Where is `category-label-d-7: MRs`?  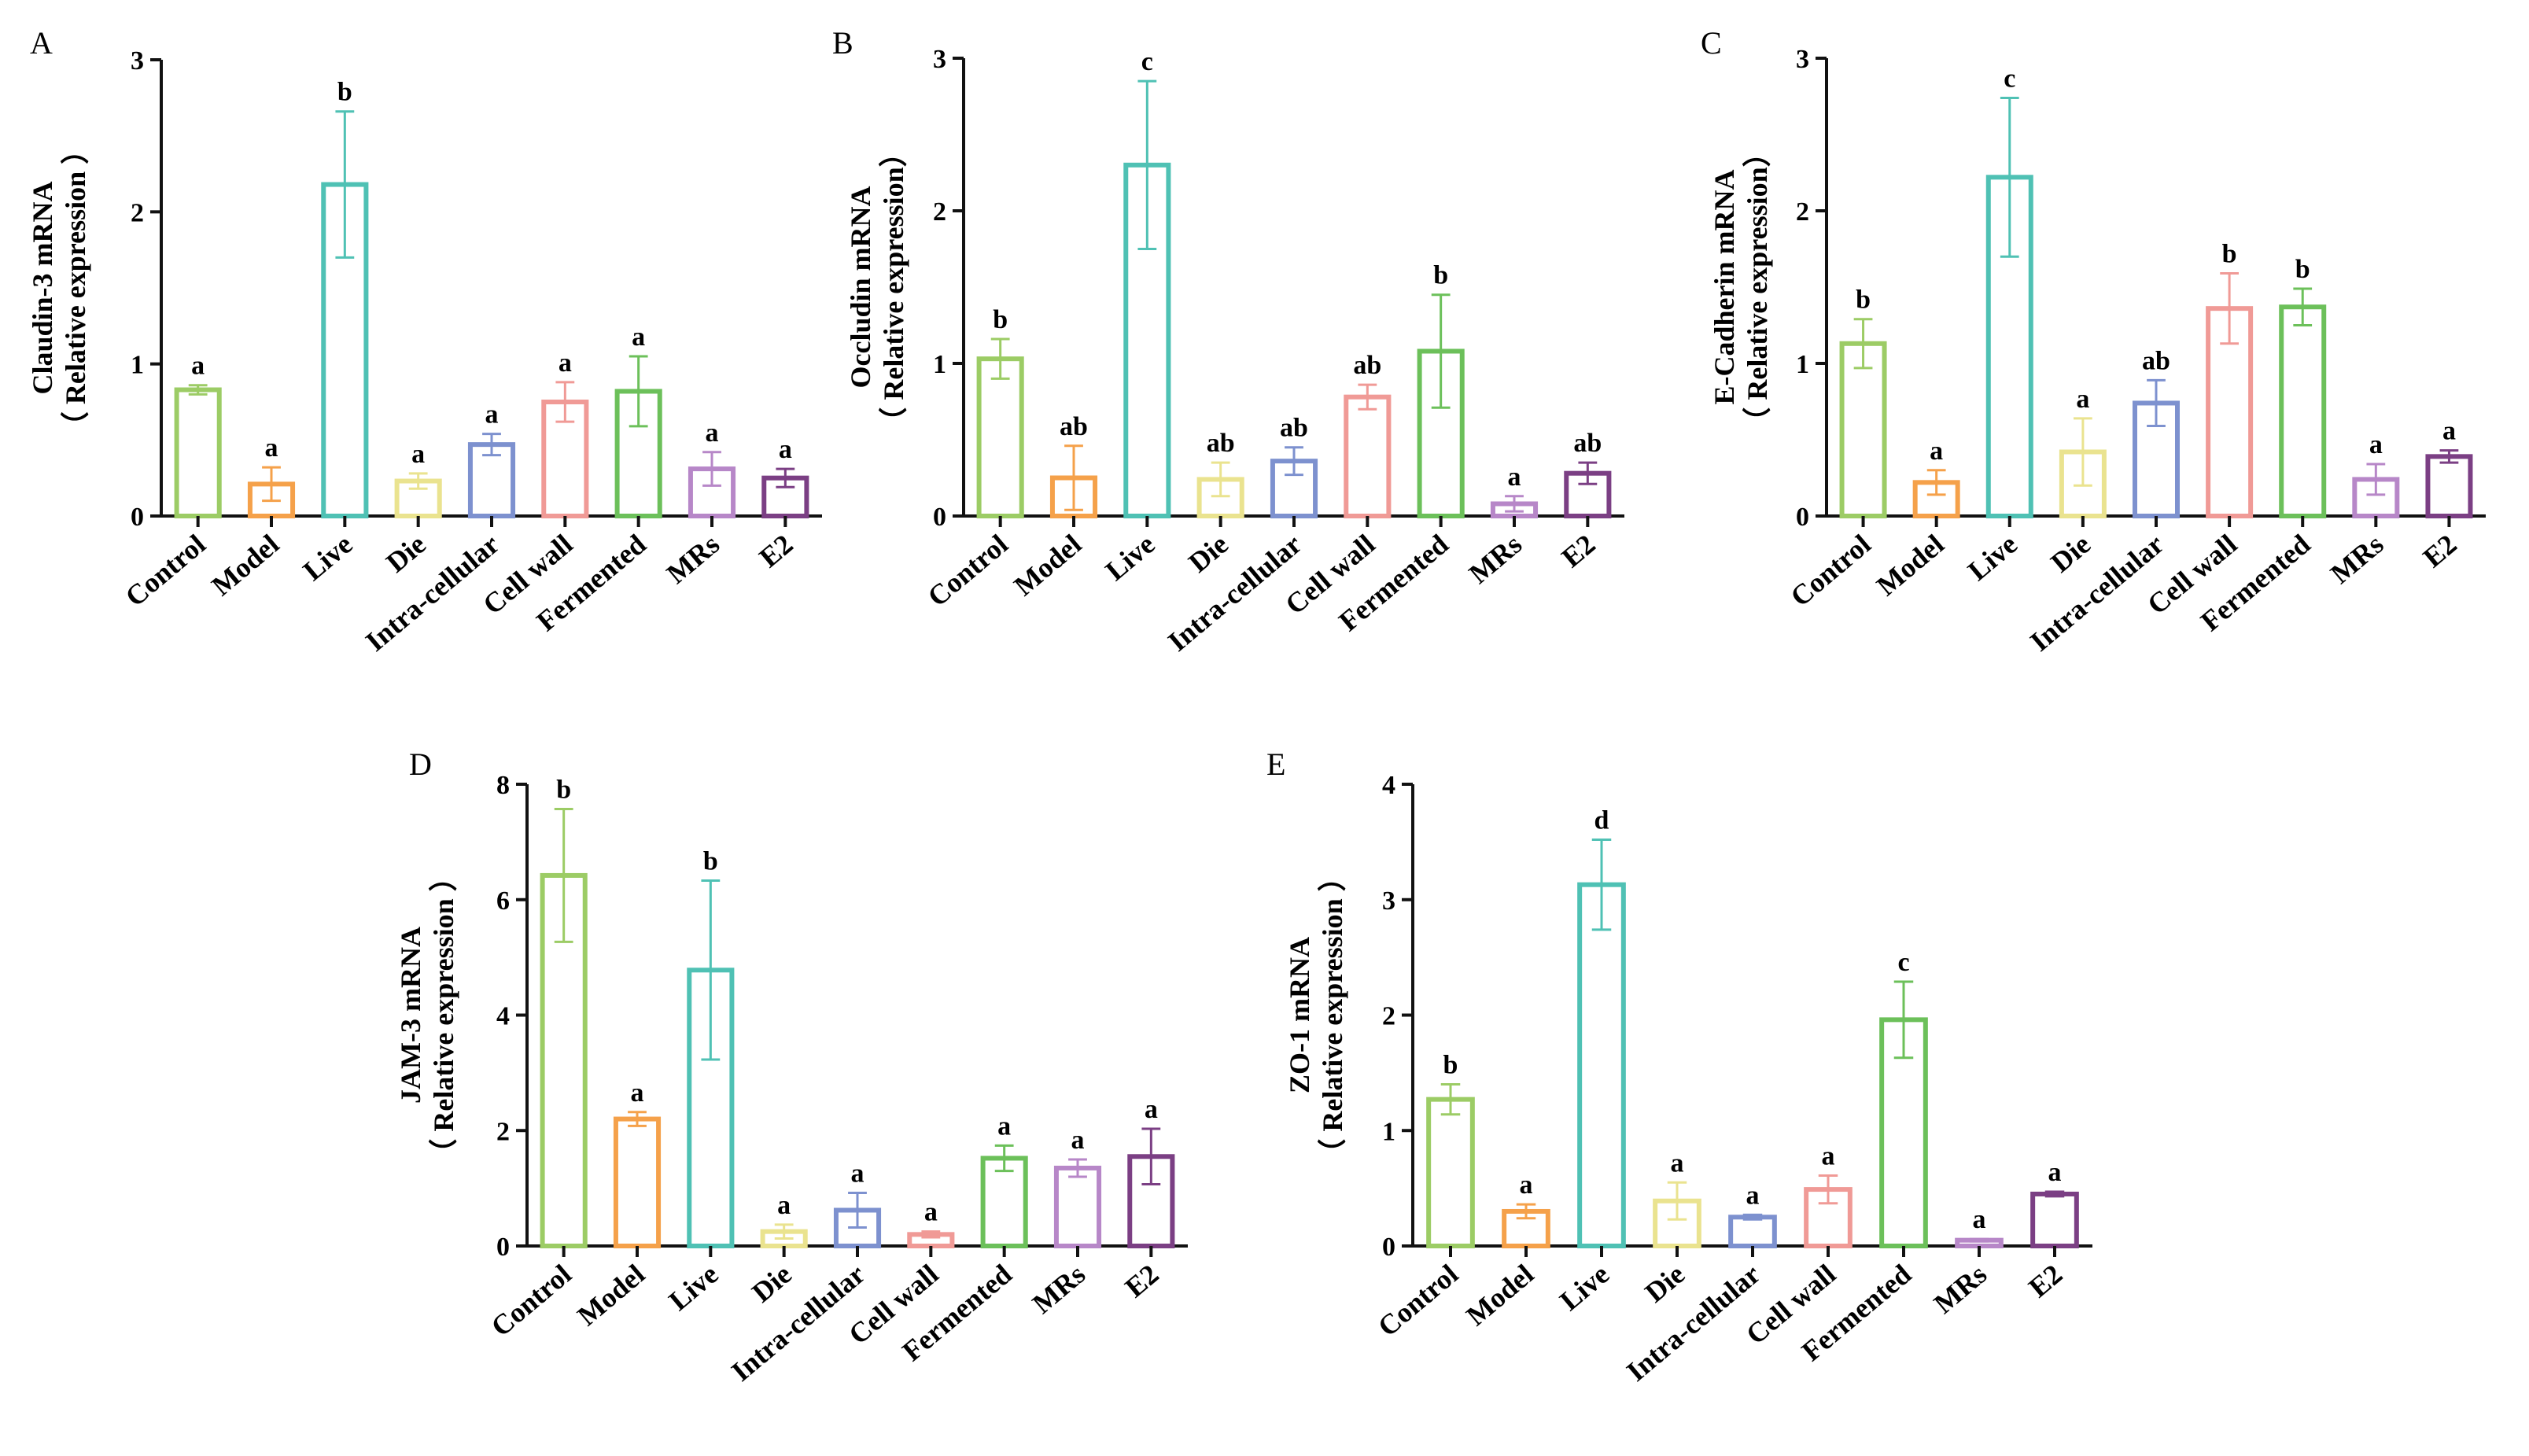 category-label-d-7: MRs is located at coordinates (1059, 1288).